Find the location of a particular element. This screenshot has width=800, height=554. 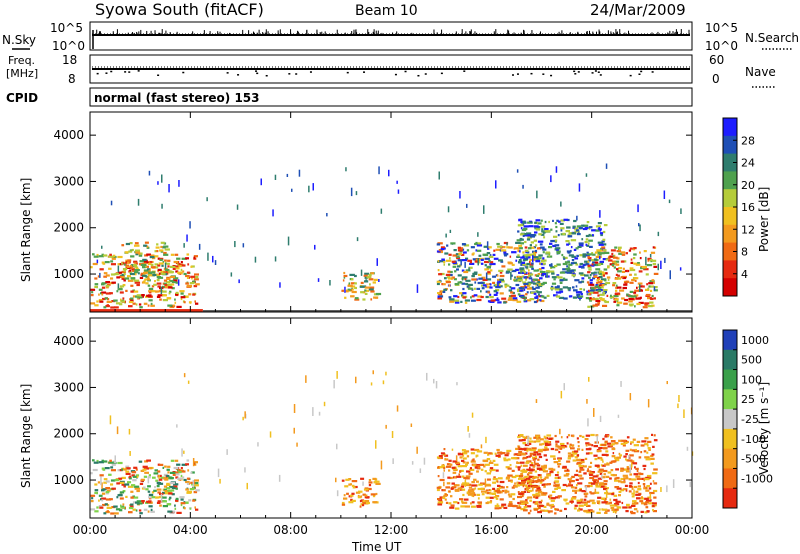

noise-series is located at coordinates (391, 39).